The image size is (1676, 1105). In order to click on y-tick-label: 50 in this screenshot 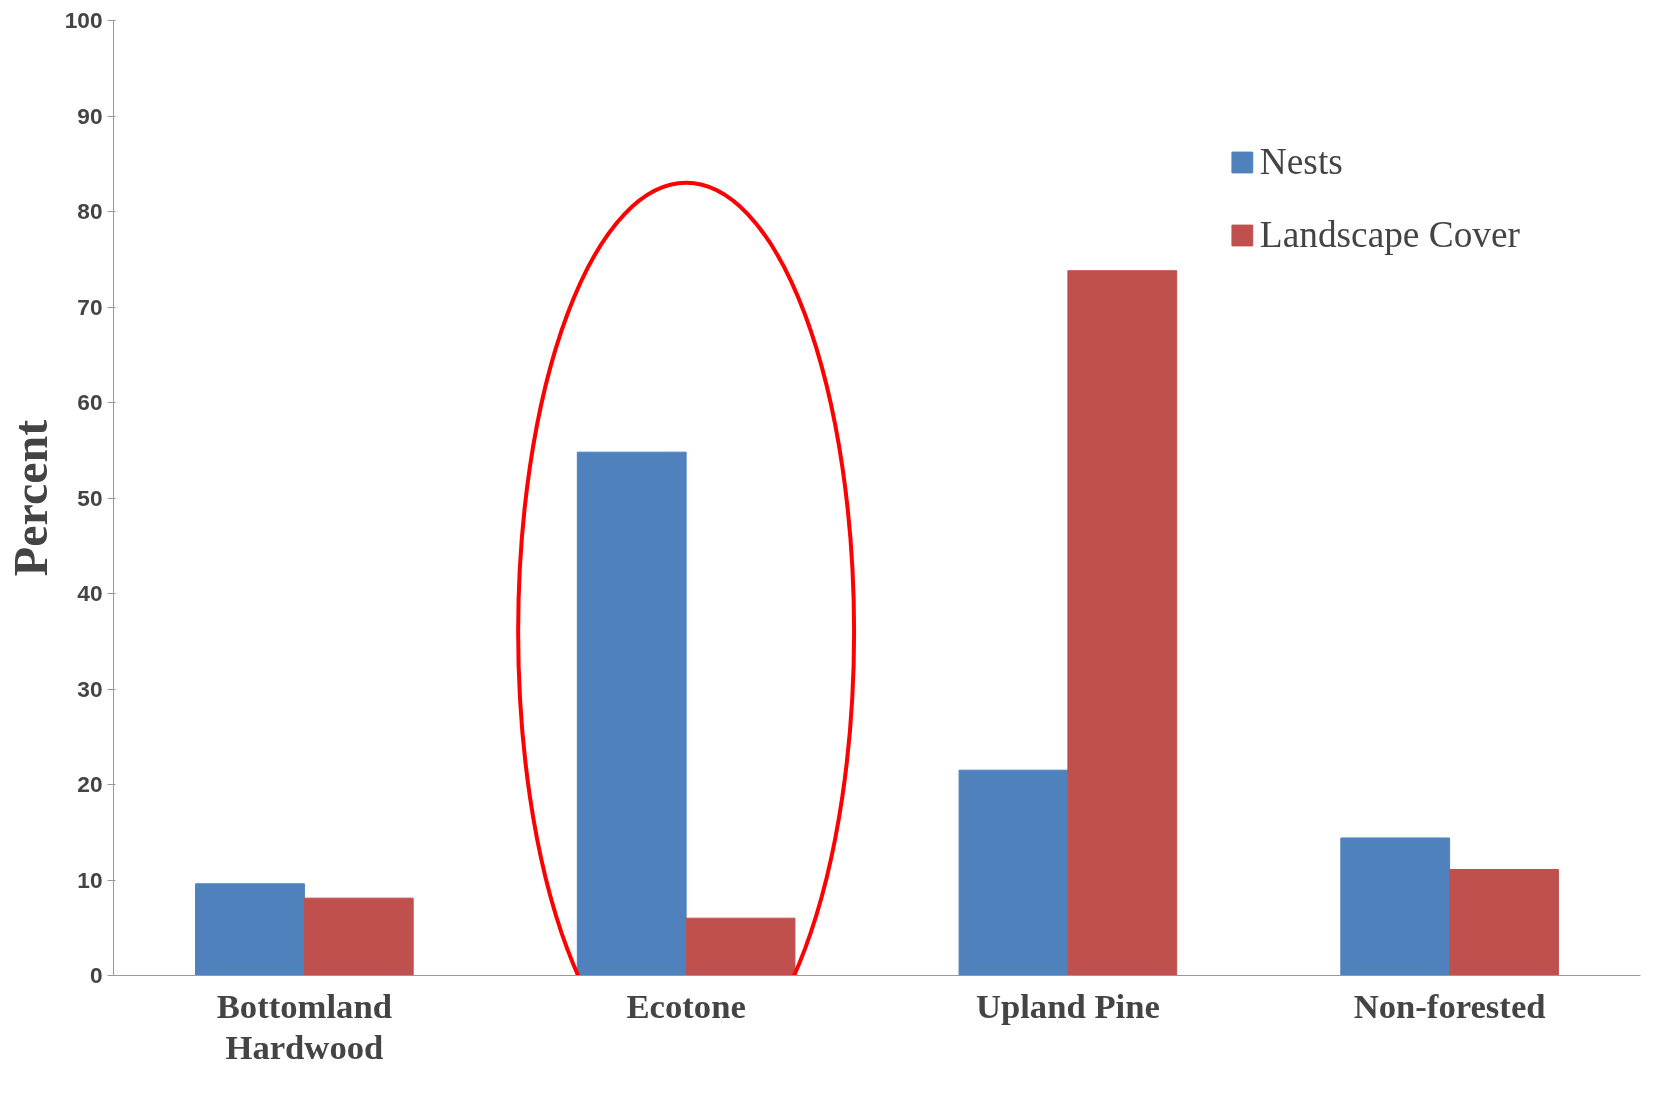, I will do `click(90, 497)`.